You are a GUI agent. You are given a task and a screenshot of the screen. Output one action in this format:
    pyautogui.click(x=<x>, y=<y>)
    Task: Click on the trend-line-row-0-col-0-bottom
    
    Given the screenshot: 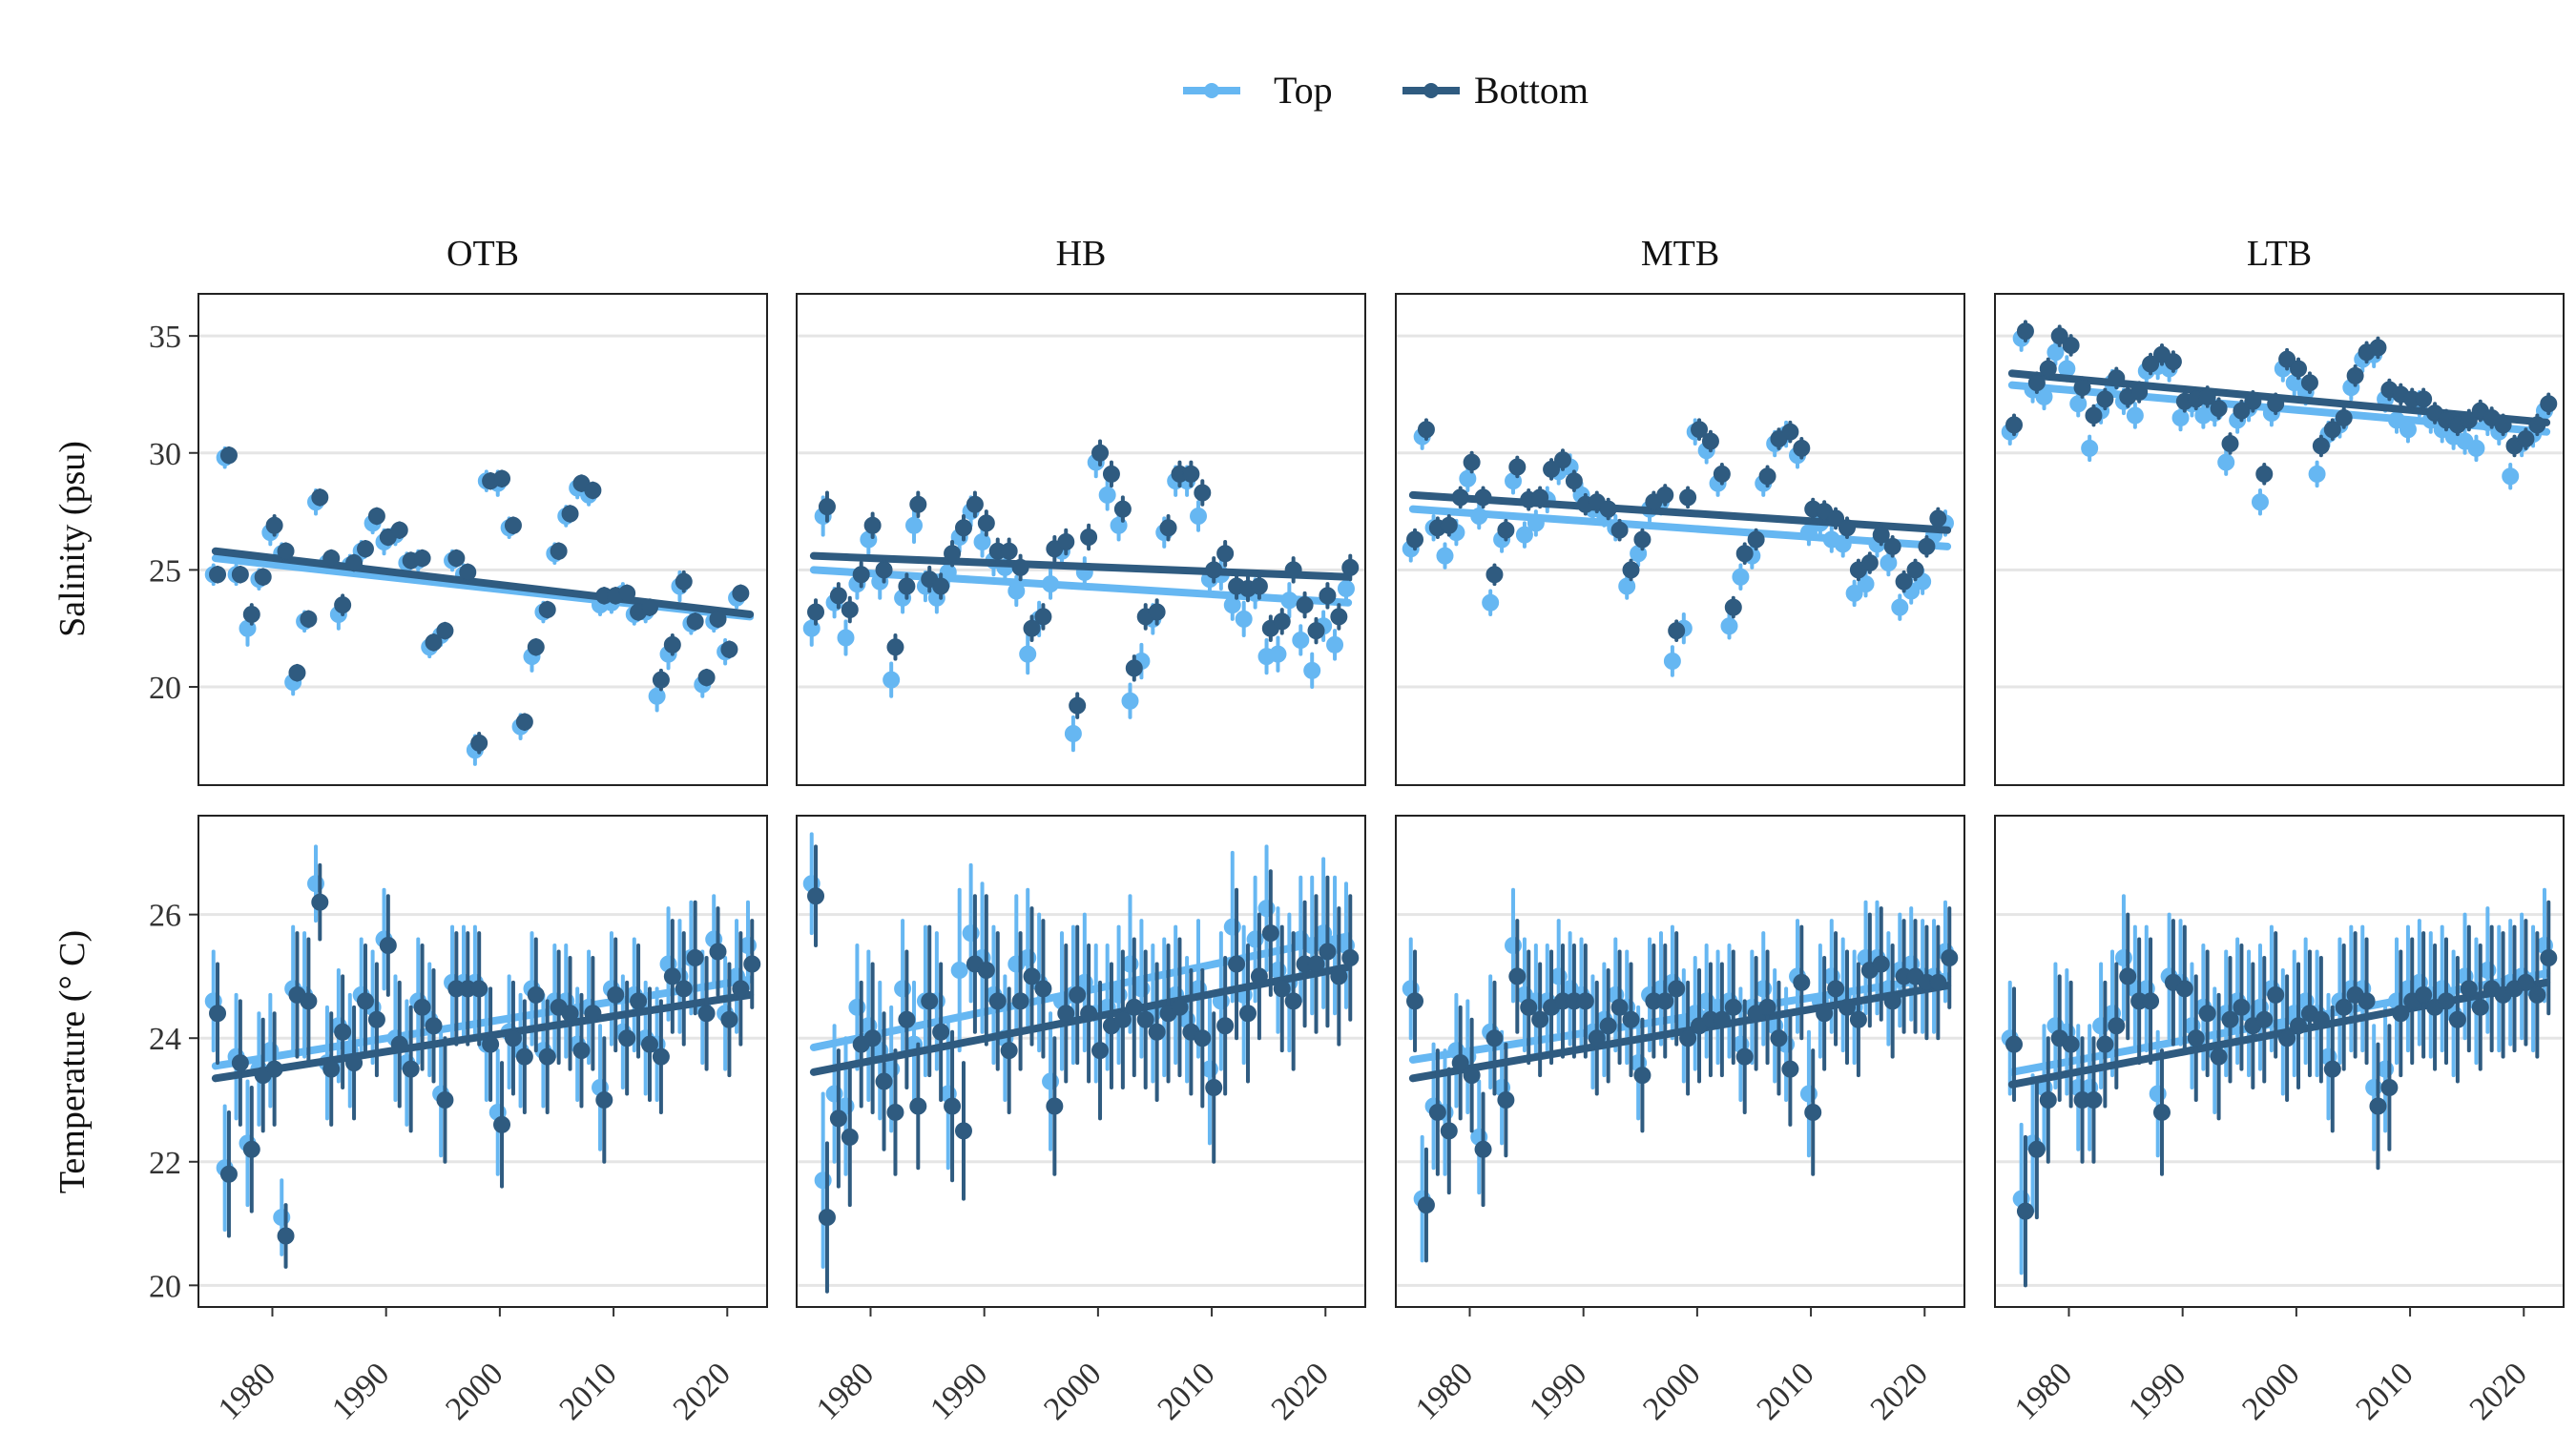 What is the action you would take?
    pyautogui.click(x=483, y=582)
    